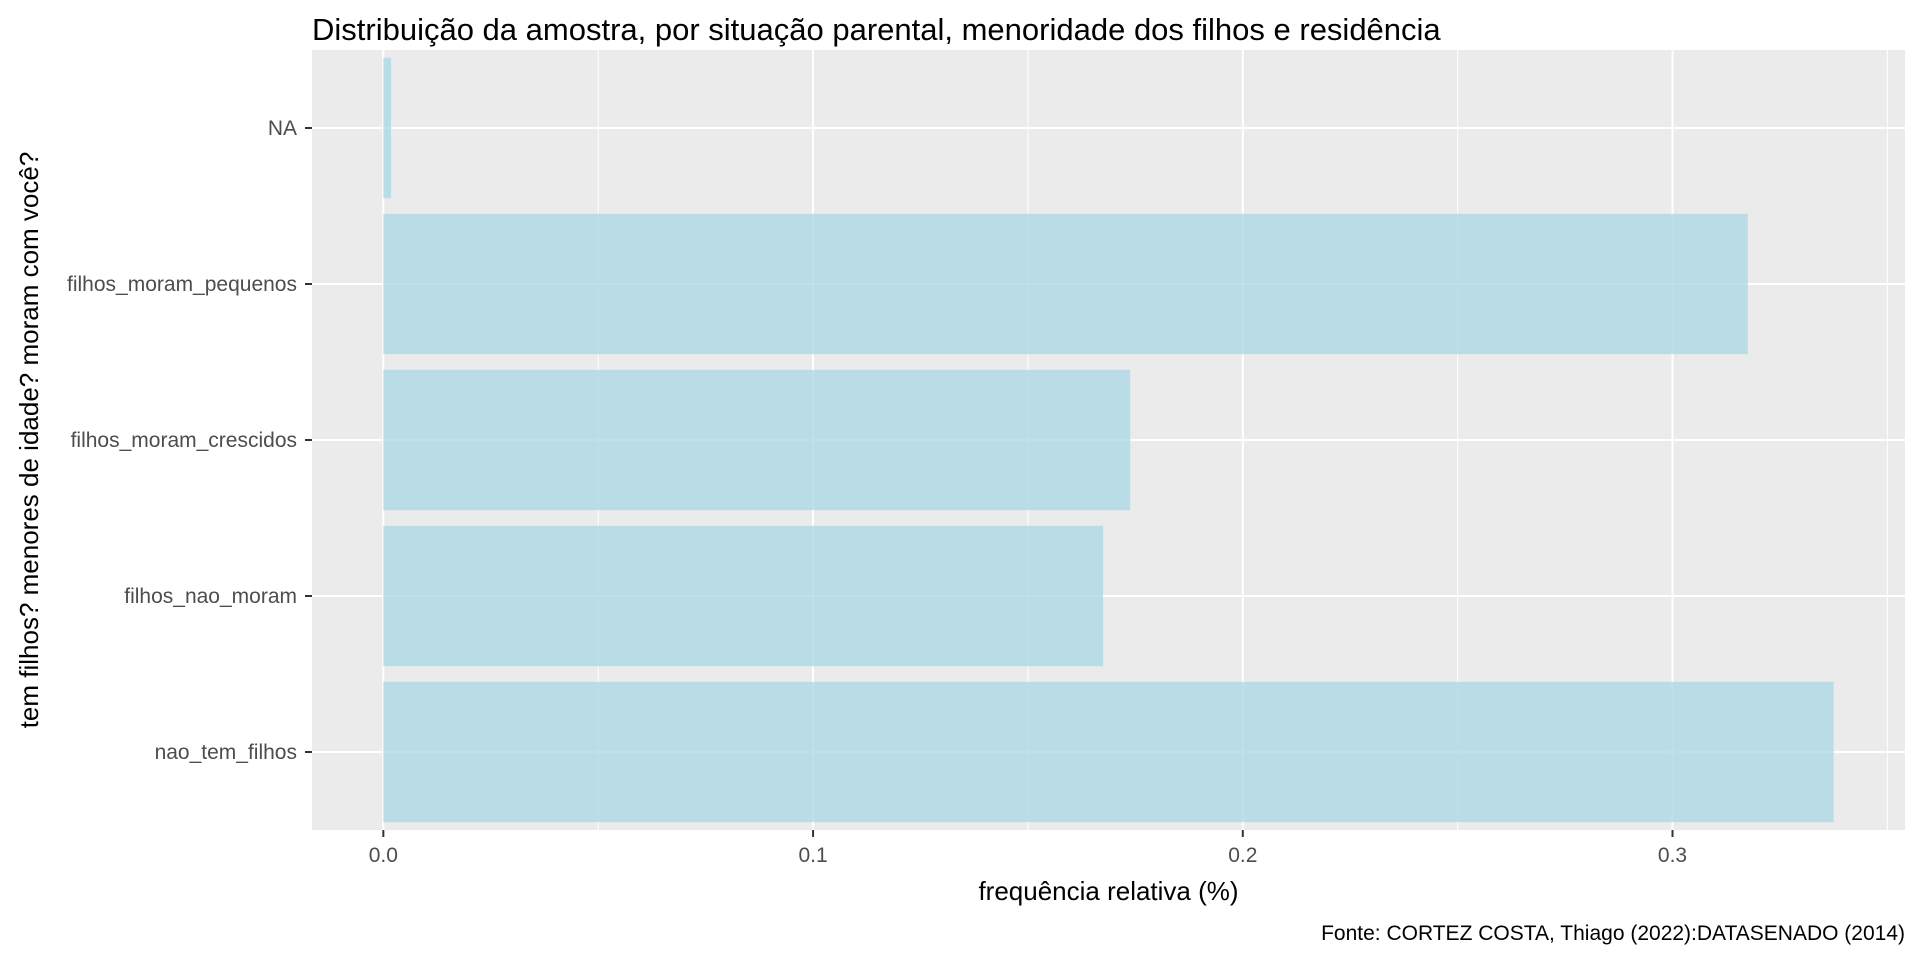 Image resolution: width=1920 pixels, height=960 pixels. I want to click on bar-NA, so click(387, 128).